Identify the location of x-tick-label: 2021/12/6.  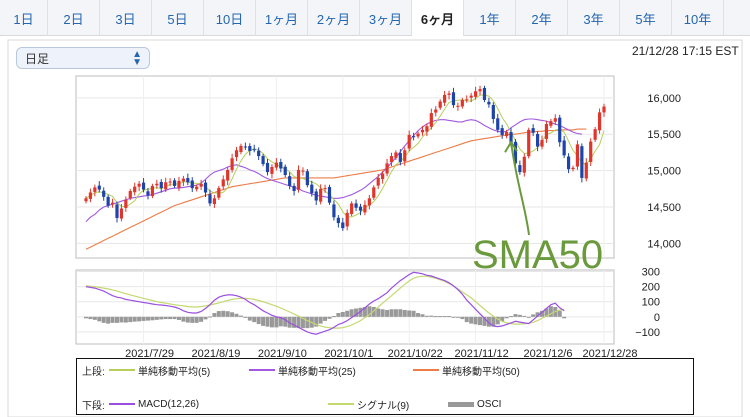
(548, 354).